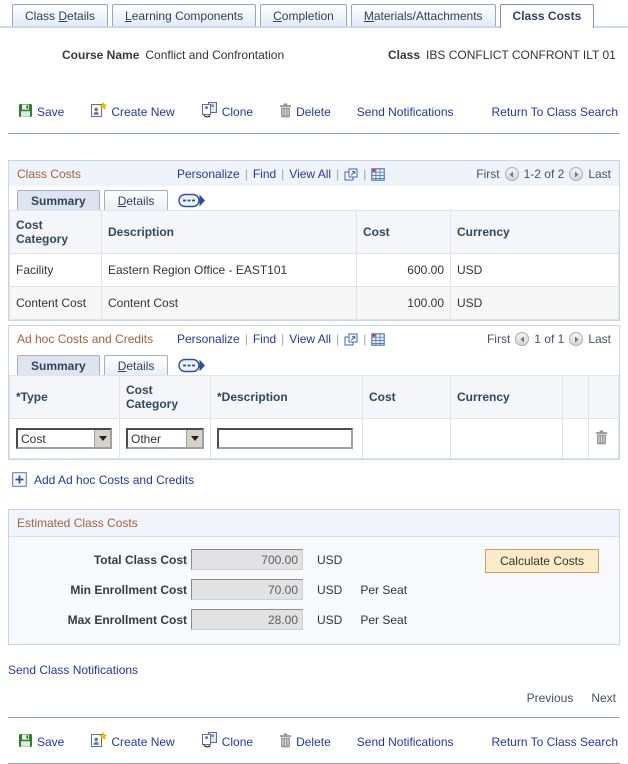  I want to click on grid-tab-label: Summary, so click(58, 201).